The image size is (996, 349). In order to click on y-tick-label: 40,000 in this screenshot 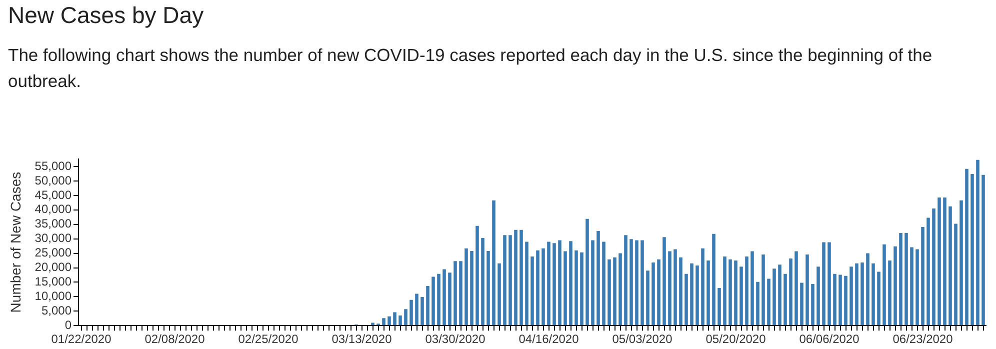, I will do `click(53, 209)`.